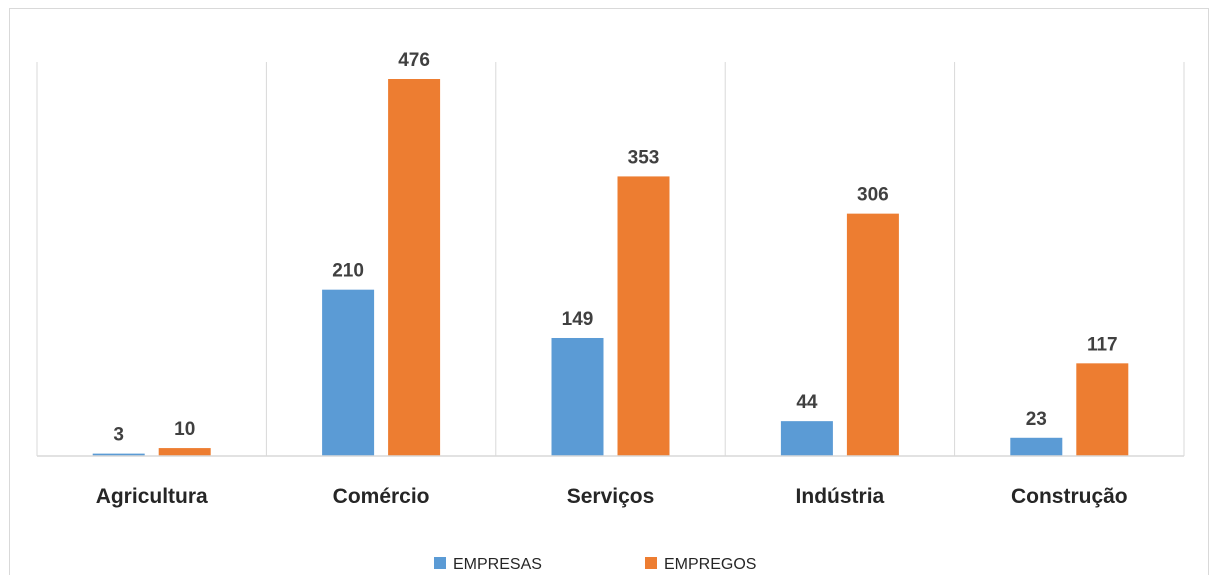 The image size is (1213, 579). What do you see at coordinates (578, 319) in the screenshot?
I see `data-label-empresas-servicos: 149` at bounding box center [578, 319].